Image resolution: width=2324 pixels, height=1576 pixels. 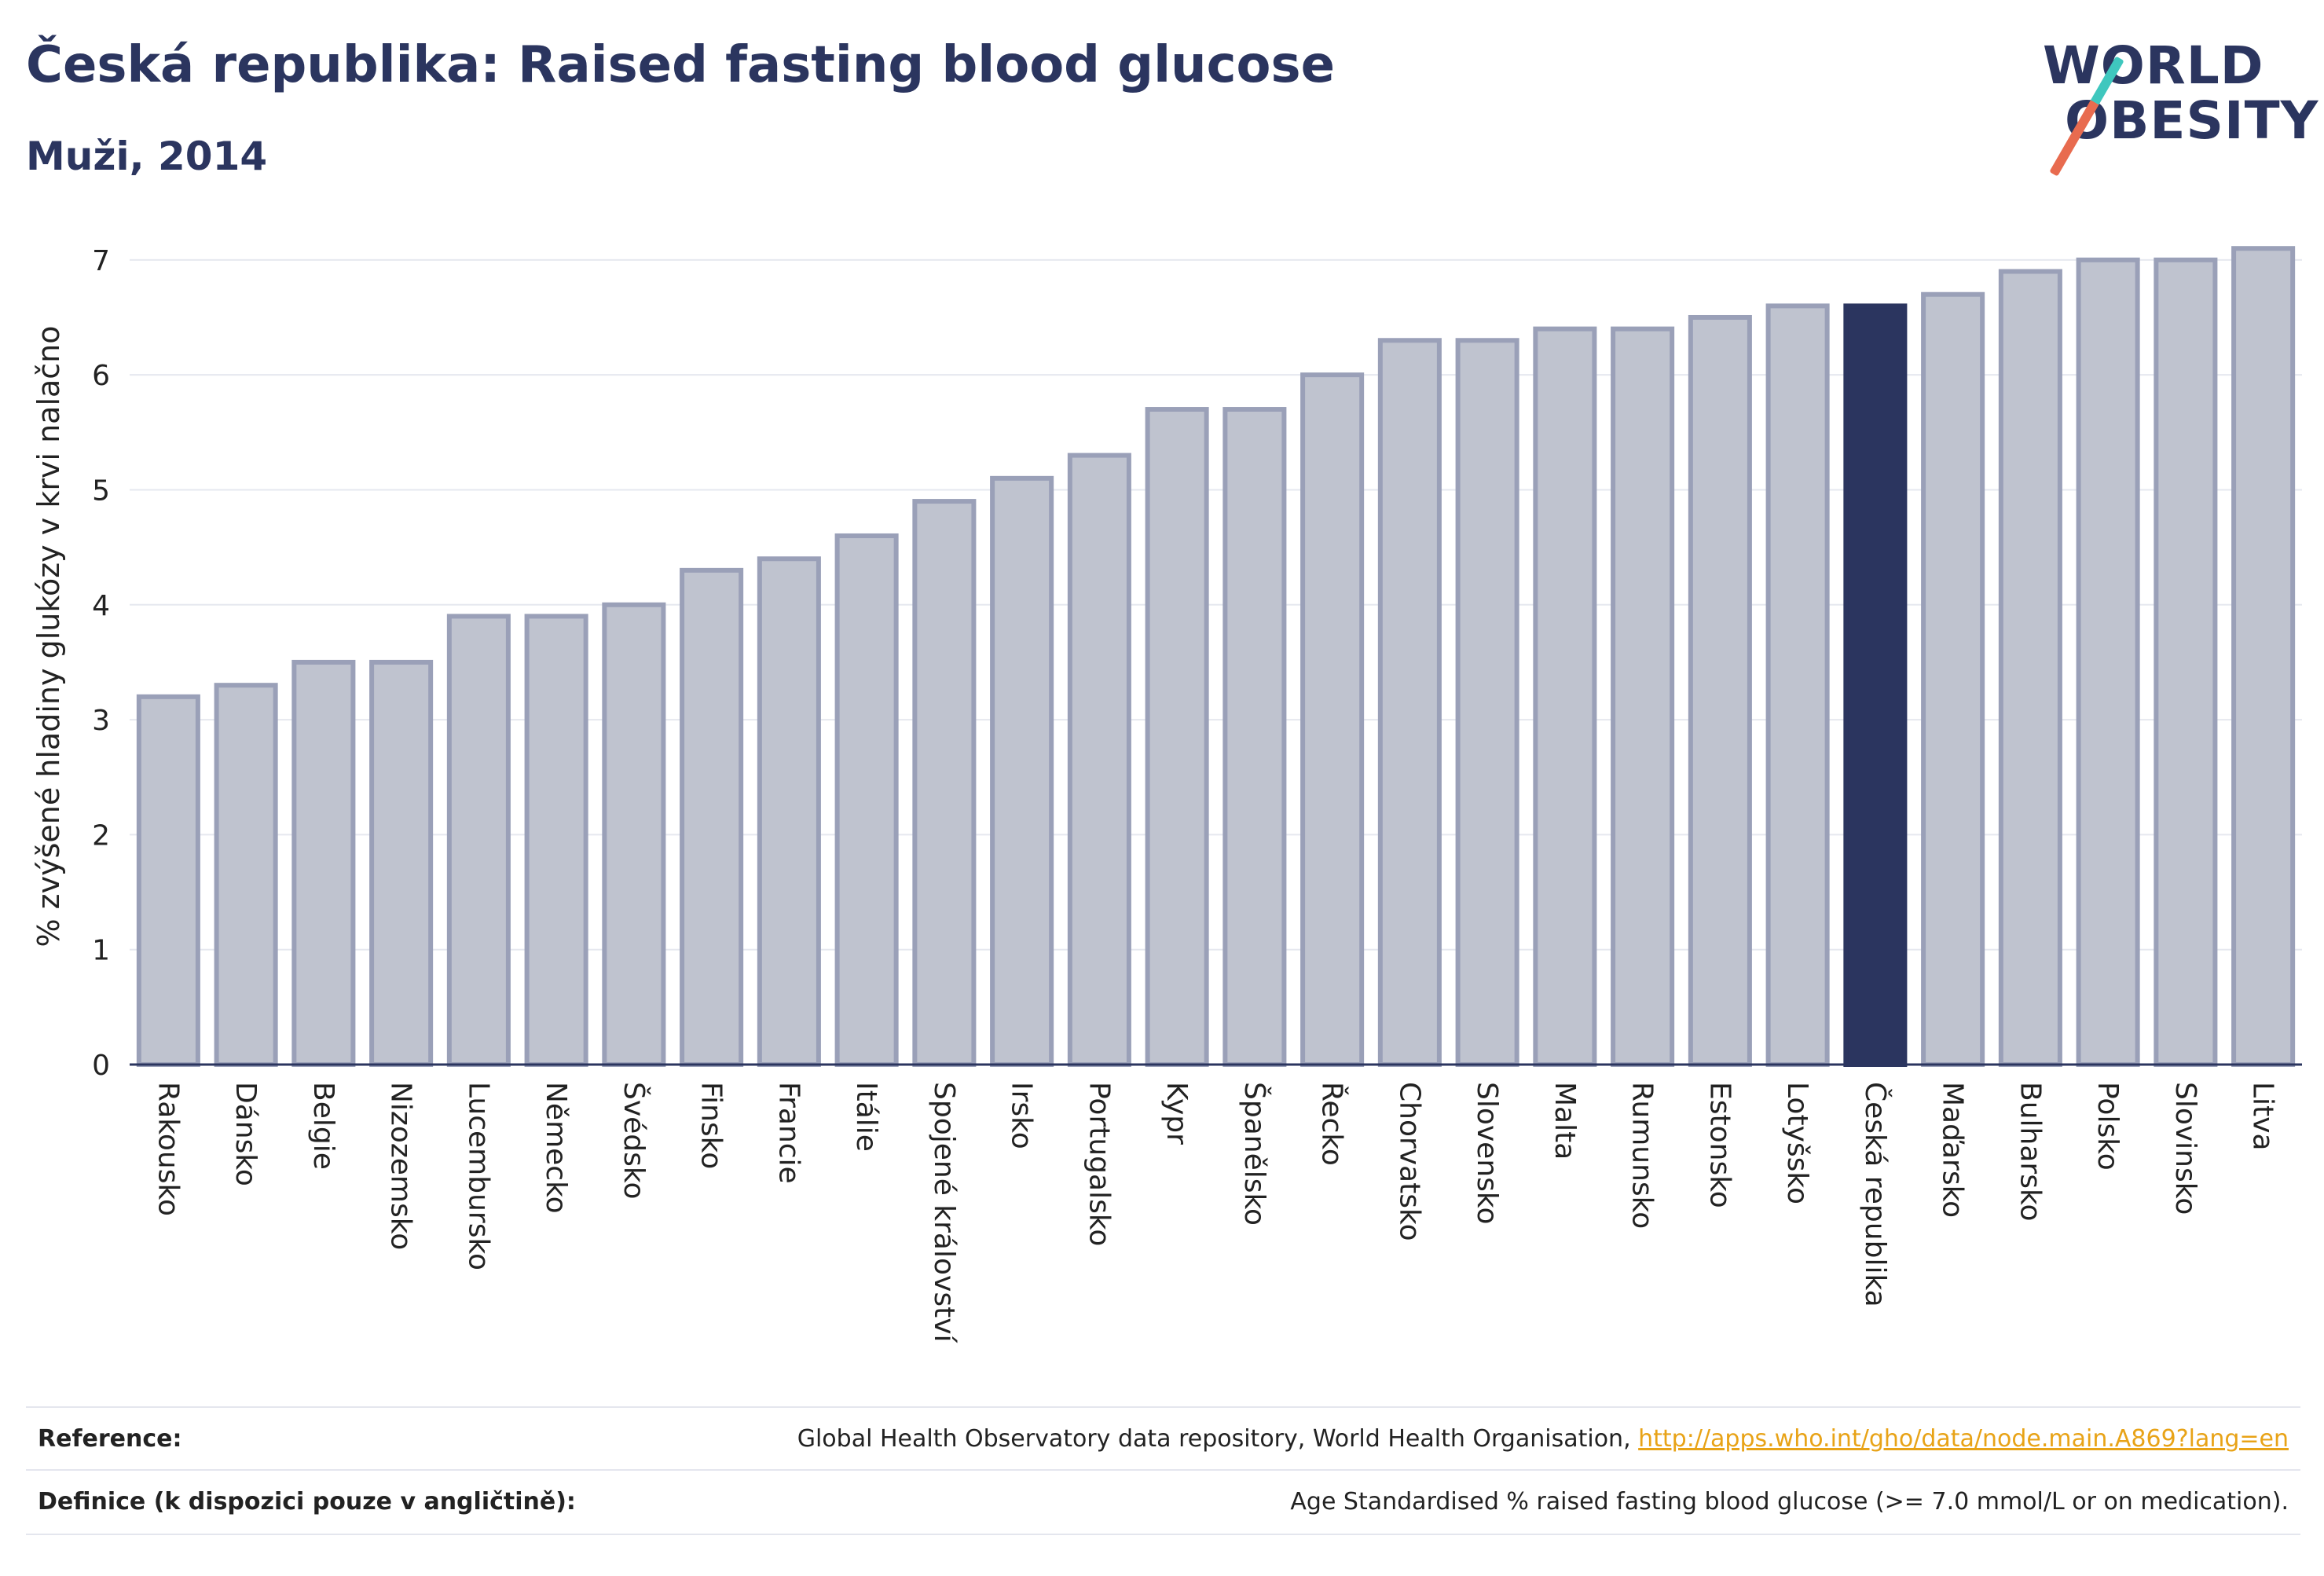 I want to click on bar-švédsko, so click(x=634, y=834).